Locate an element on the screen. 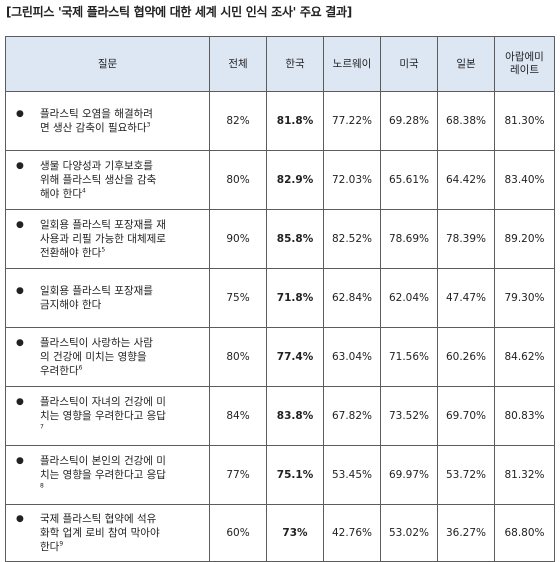  value-cell-uae: 79.30% is located at coordinates (524, 298).